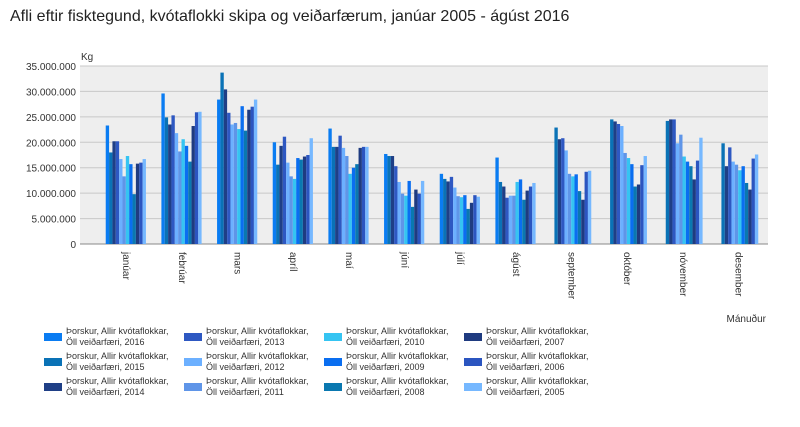 The image size is (800, 427). Describe the element at coordinates (137, 203) in the screenshot. I see `bar-janúar-9` at that location.